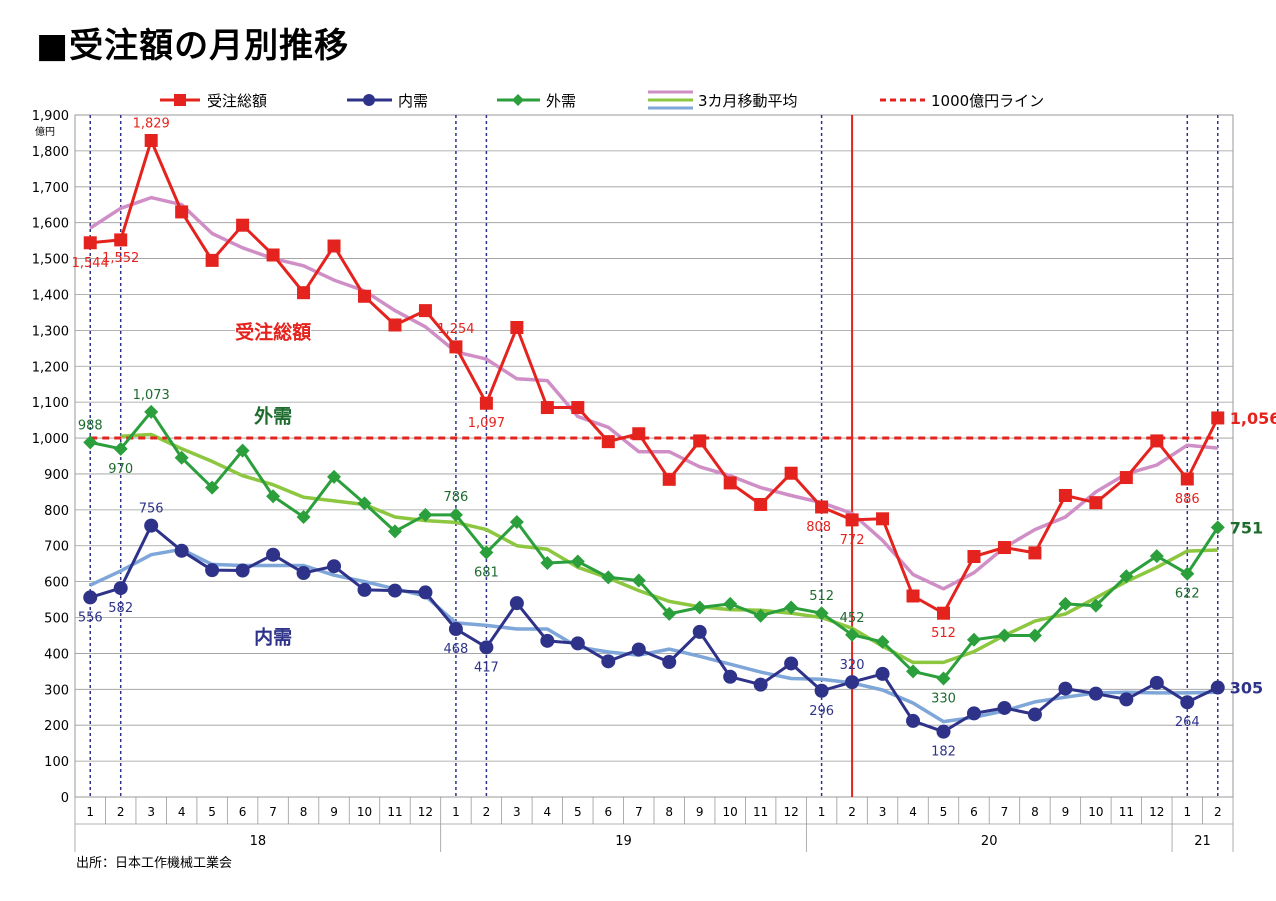 This screenshot has width=1276, height=901. What do you see at coordinates (486, 667) in the screenshot?
I see `data-label-domestic: 417` at bounding box center [486, 667].